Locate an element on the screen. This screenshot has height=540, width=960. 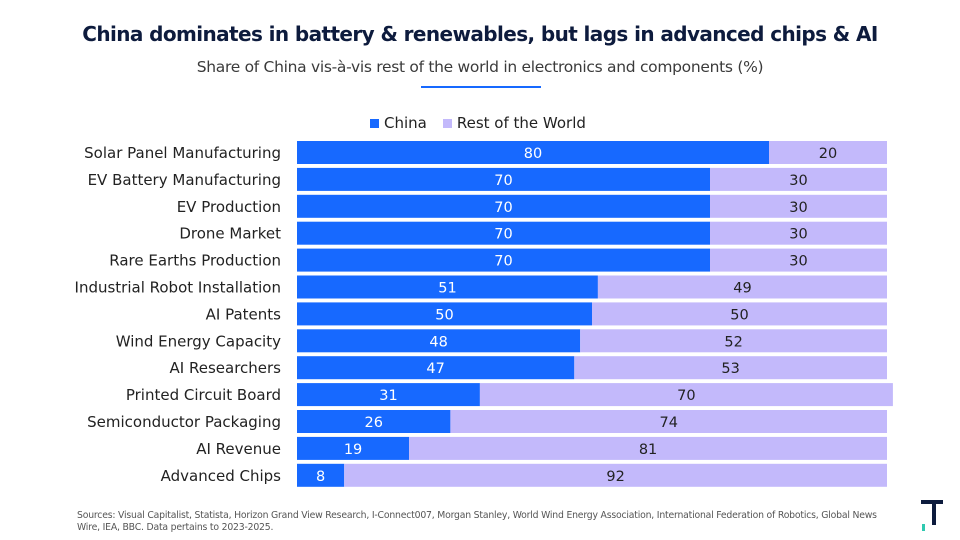
data-label-china-industrial-robot-installation: 51 is located at coordinates (447, 289).